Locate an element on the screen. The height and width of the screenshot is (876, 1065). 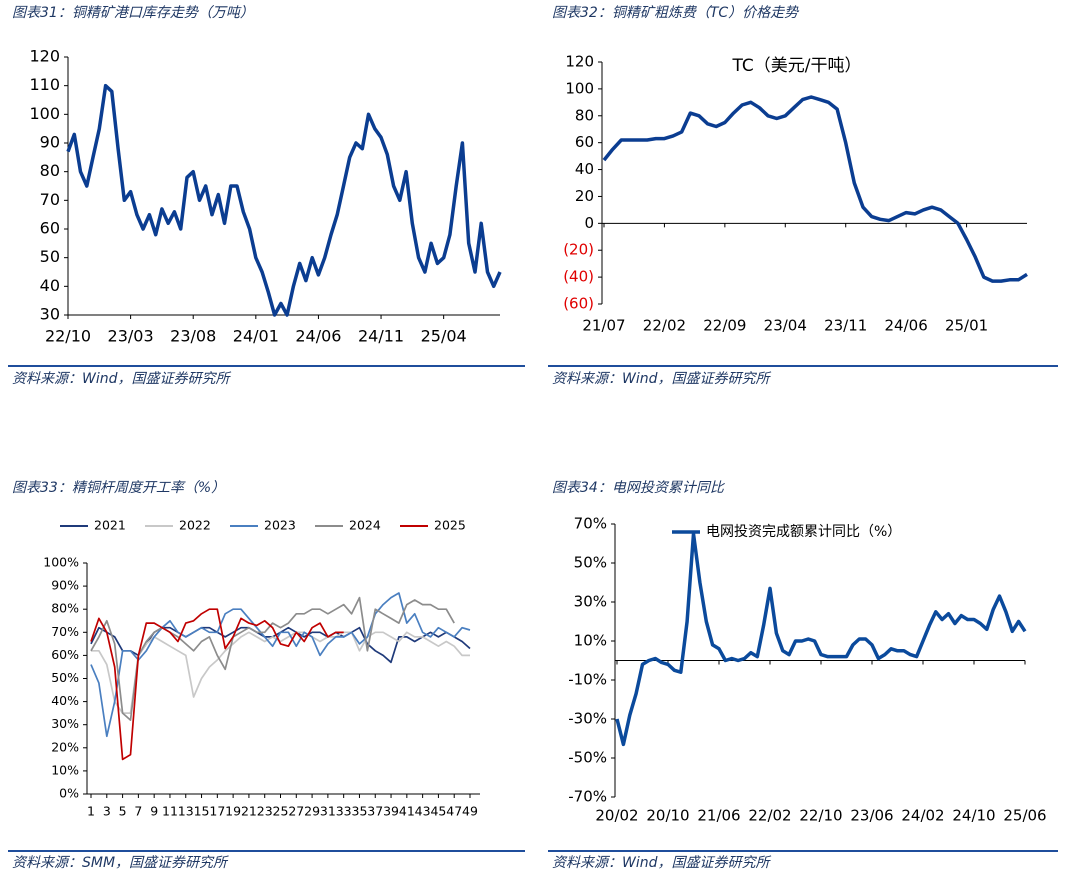
y-tick-label: 70 is located at coordinates (50, 199).